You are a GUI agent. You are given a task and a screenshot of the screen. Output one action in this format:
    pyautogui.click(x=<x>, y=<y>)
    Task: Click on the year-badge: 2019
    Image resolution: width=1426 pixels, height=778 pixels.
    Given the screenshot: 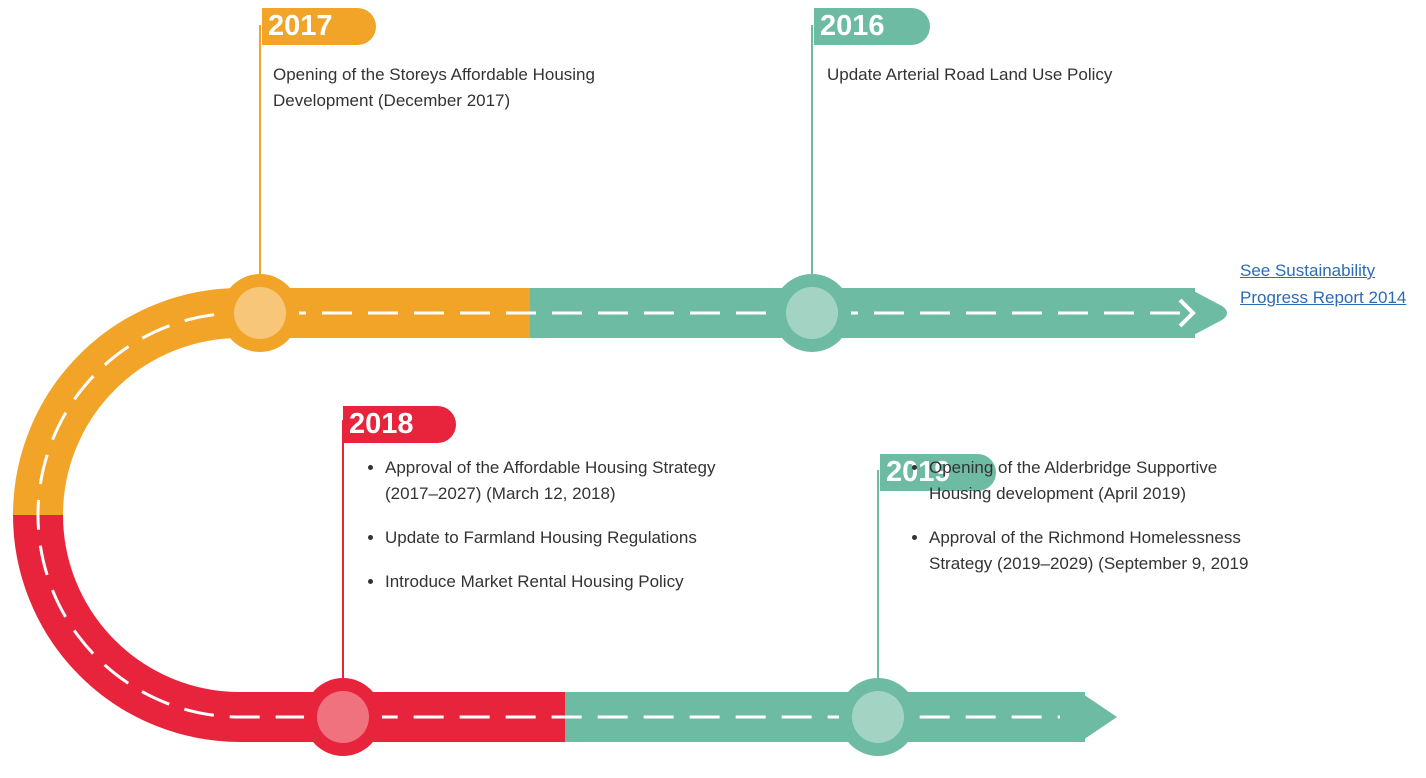 What is the action you would take?
    pyautogui.click(x=938, y=472)
    